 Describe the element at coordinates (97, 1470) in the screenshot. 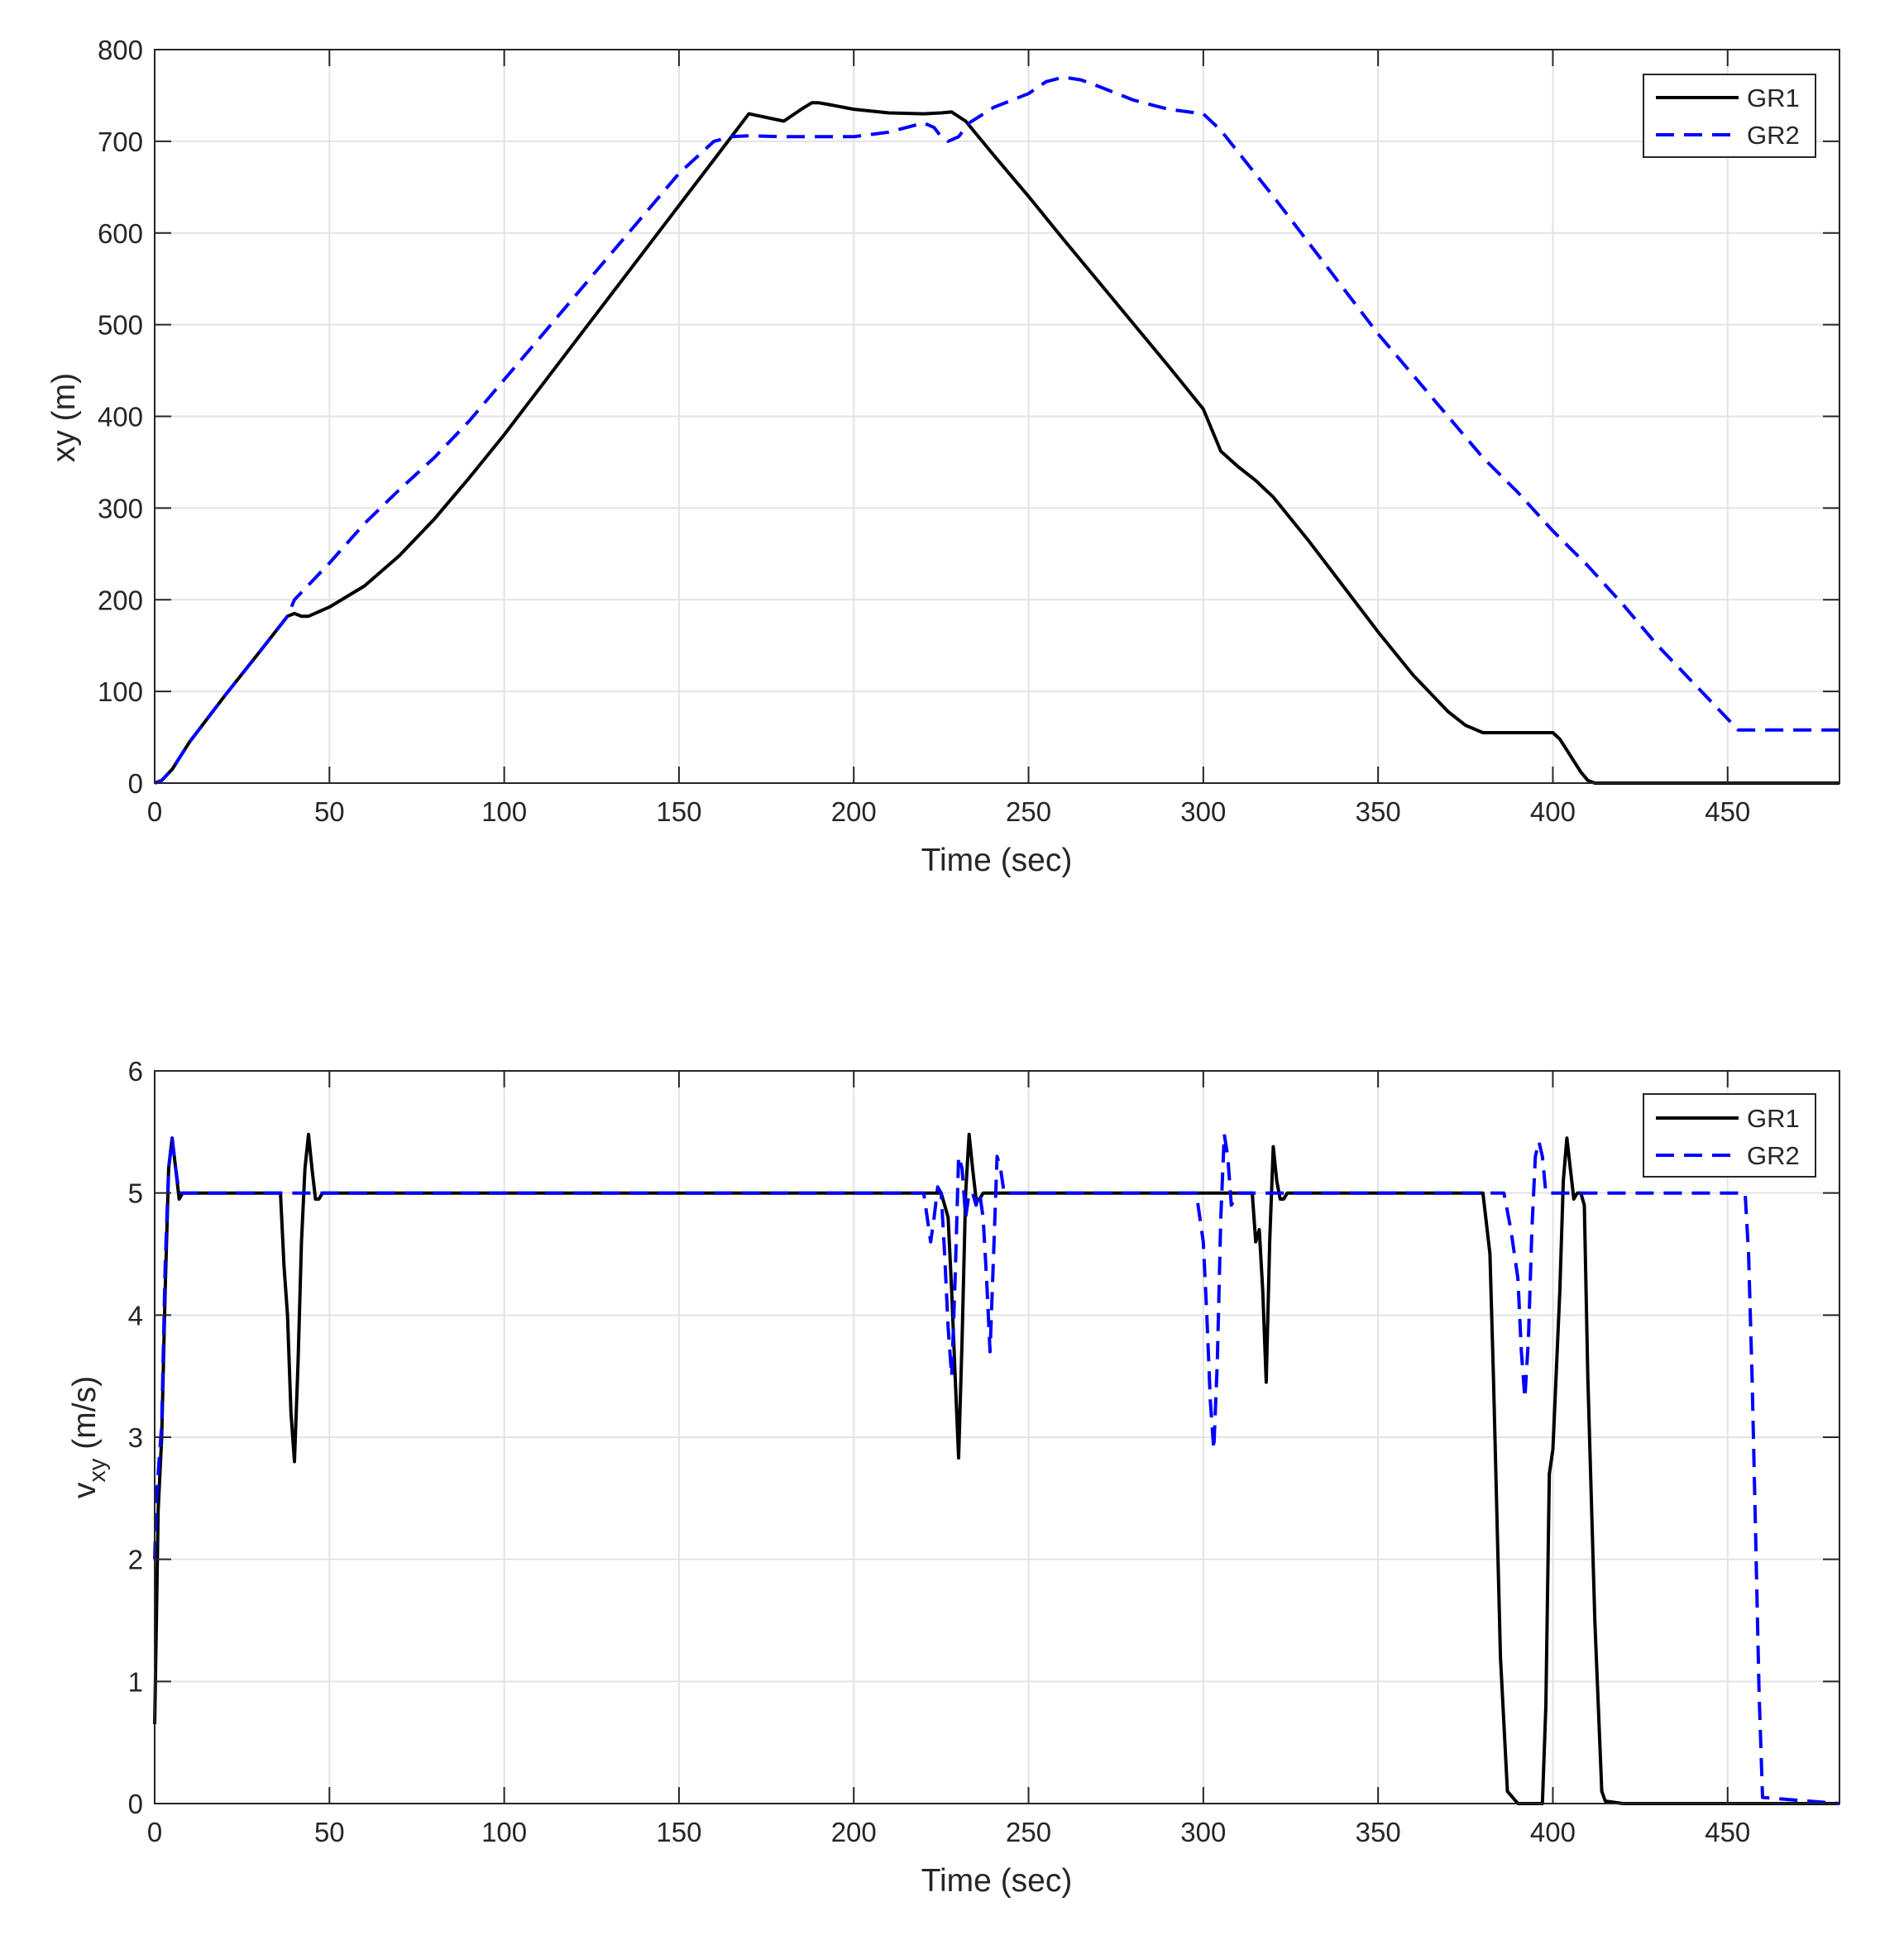

I see `y-axis-label-subscript: xy` at that location.